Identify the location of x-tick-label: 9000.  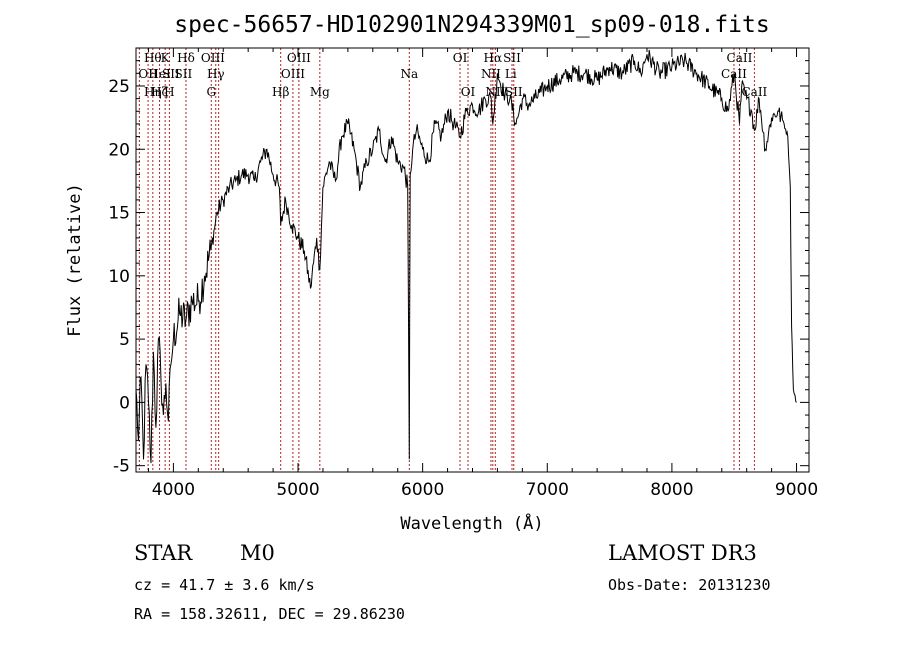
(796, 490).